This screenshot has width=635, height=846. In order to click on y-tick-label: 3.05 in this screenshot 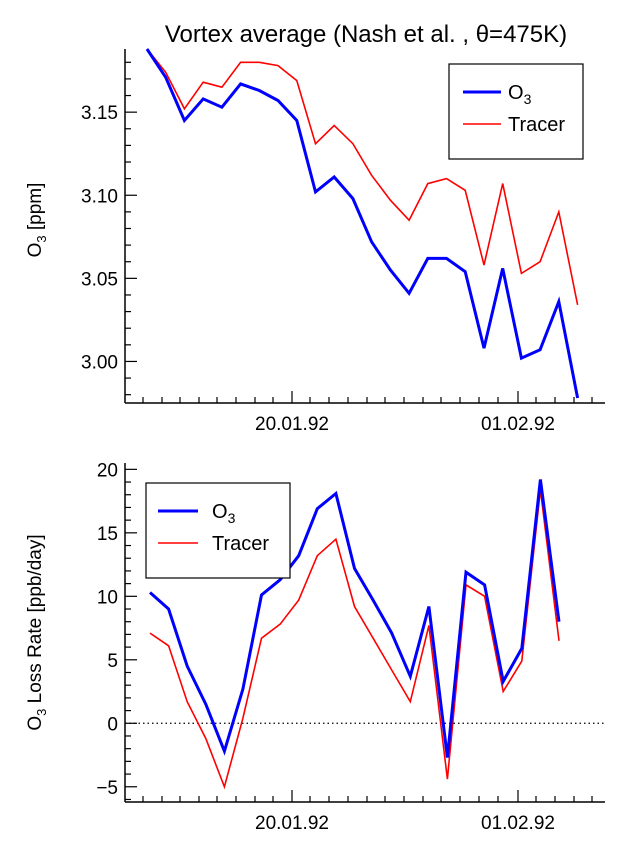, I will do `click(99, 279)`.